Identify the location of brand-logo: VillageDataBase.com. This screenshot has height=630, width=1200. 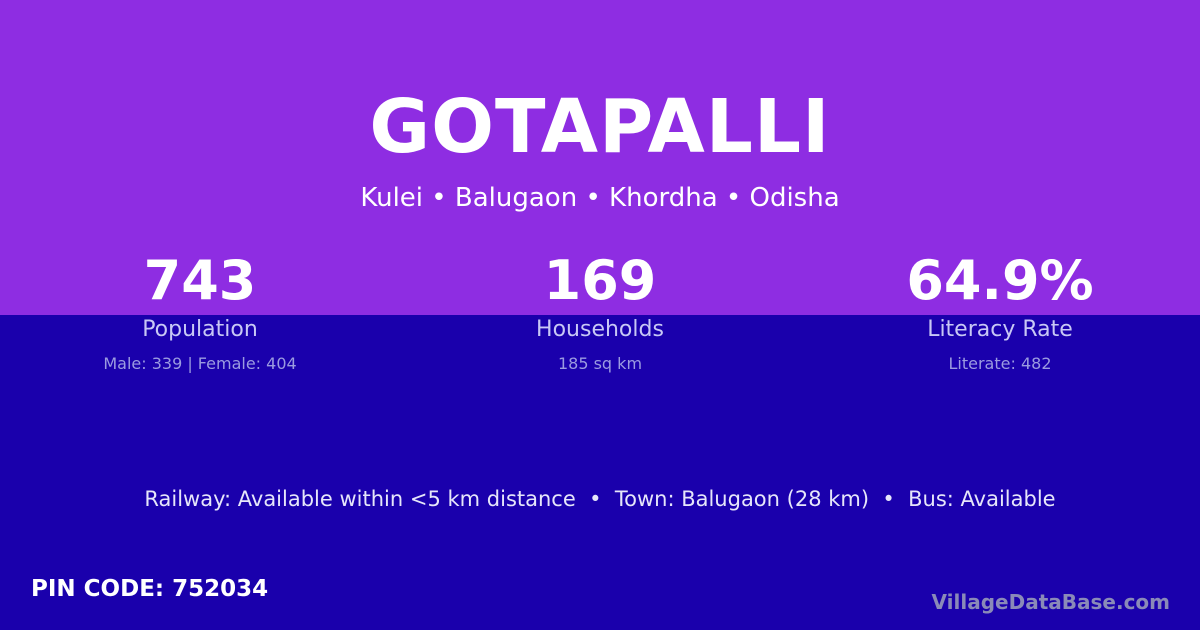
(1050, 602).